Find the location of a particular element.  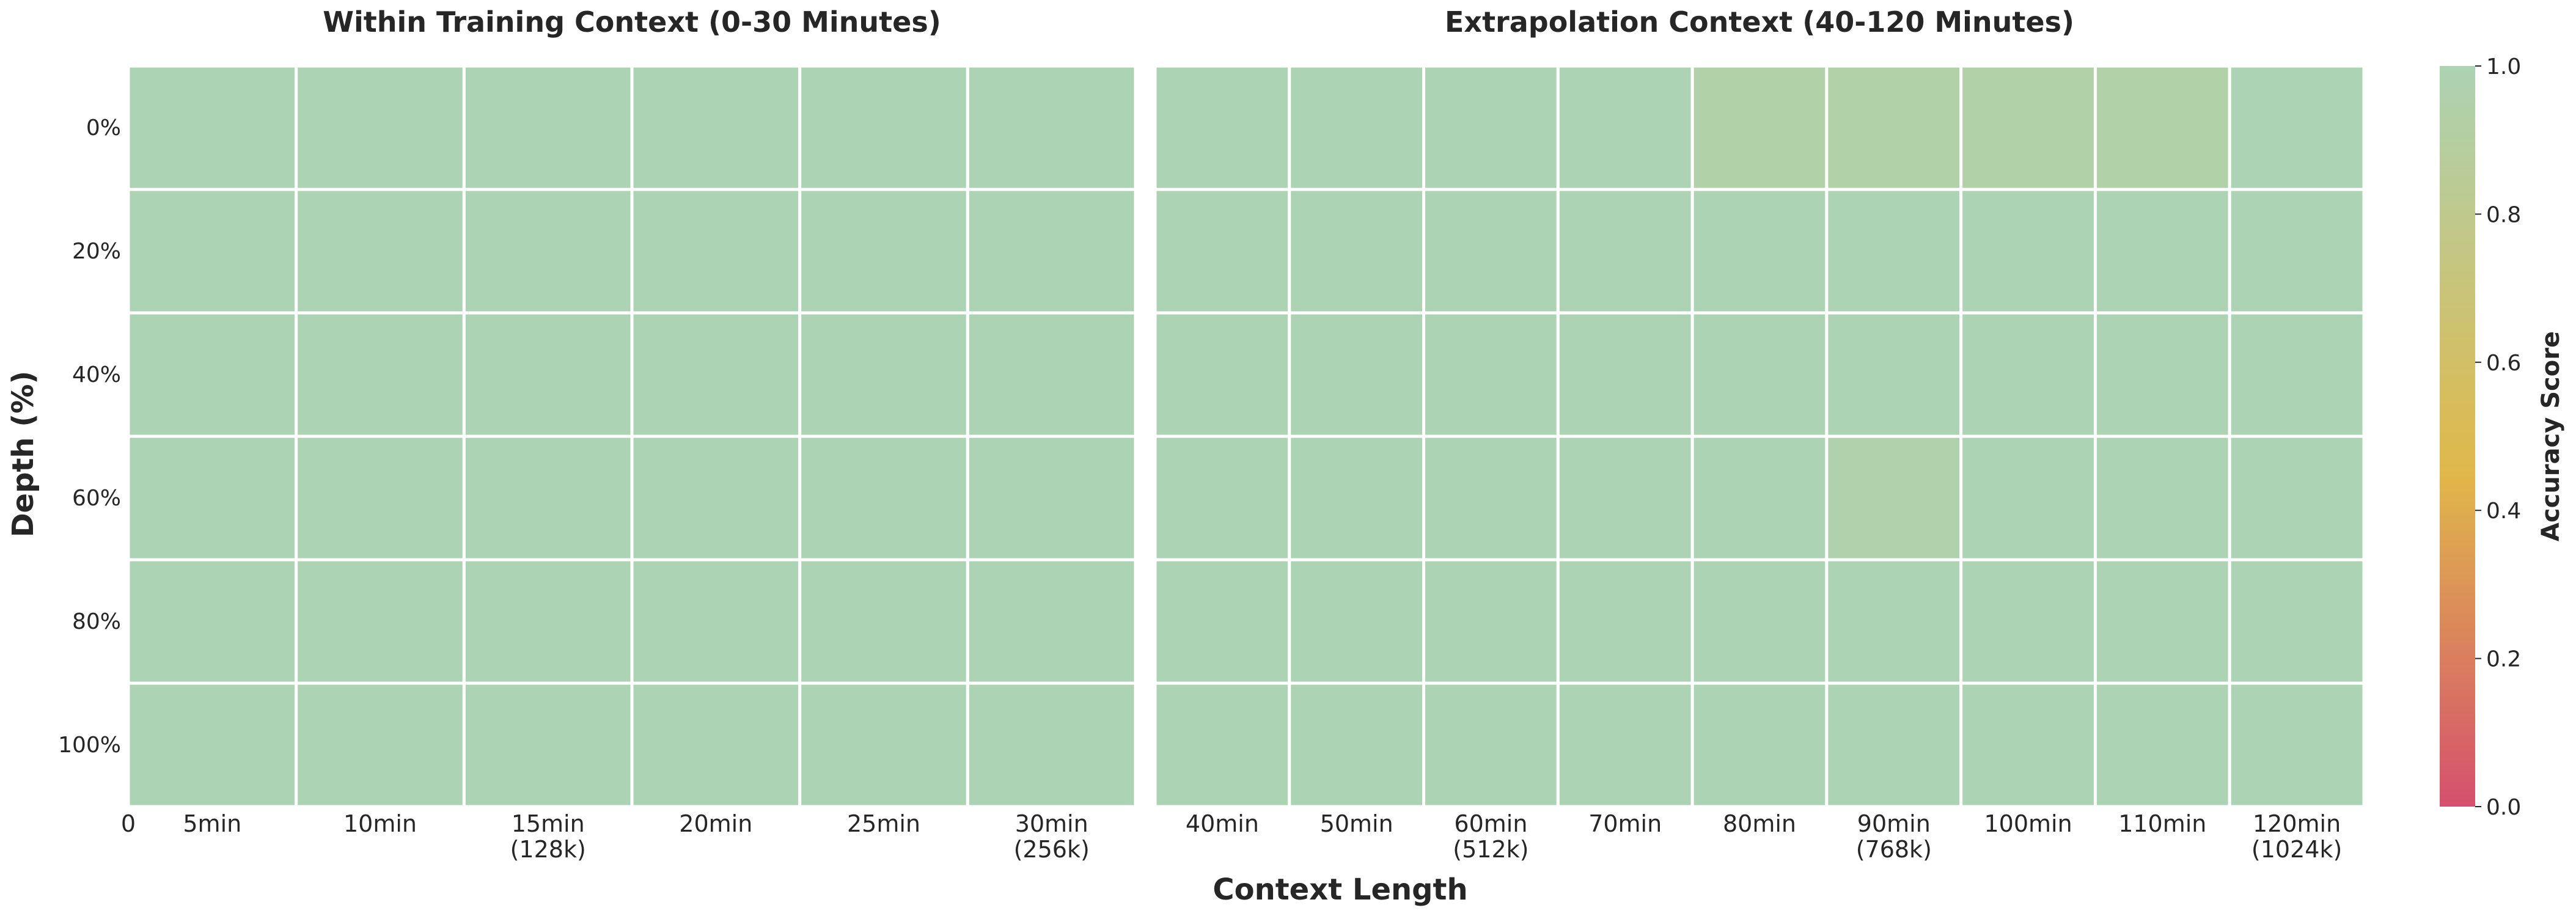

colorbar-gradient is located at coordinates (2457, 437).